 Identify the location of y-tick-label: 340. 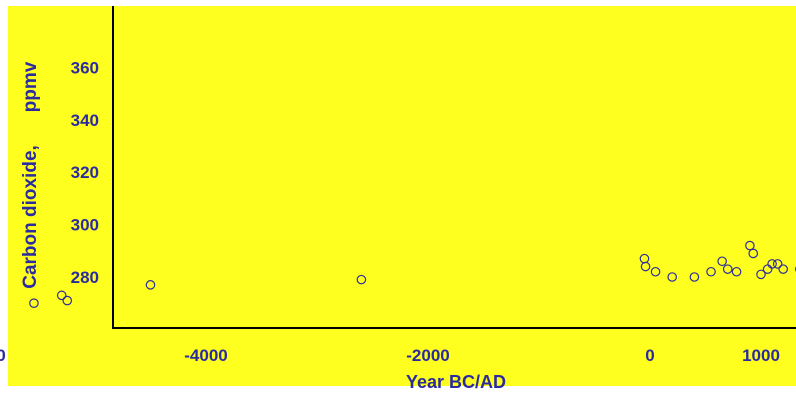
(85, 120).